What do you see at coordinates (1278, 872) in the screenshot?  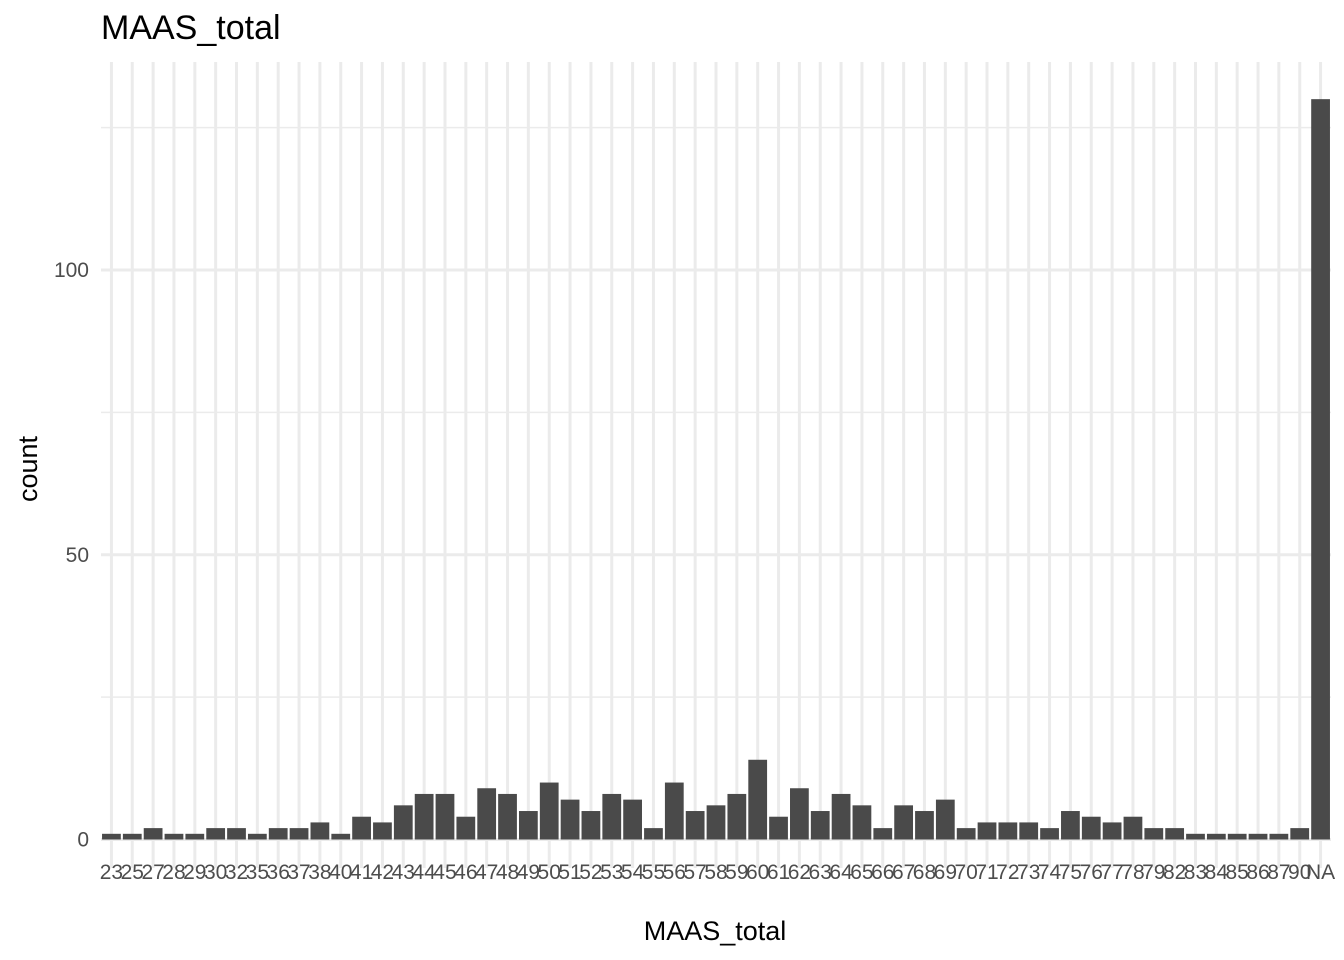 I see `x-tick-label: 87` at bounding box center [1278, 872].